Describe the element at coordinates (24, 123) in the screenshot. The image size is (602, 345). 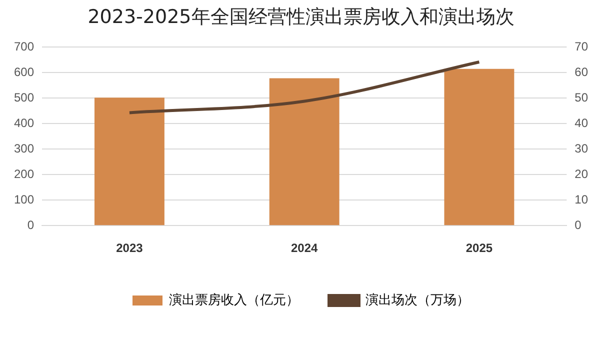
I see `y-tick-label: 400` at that location.